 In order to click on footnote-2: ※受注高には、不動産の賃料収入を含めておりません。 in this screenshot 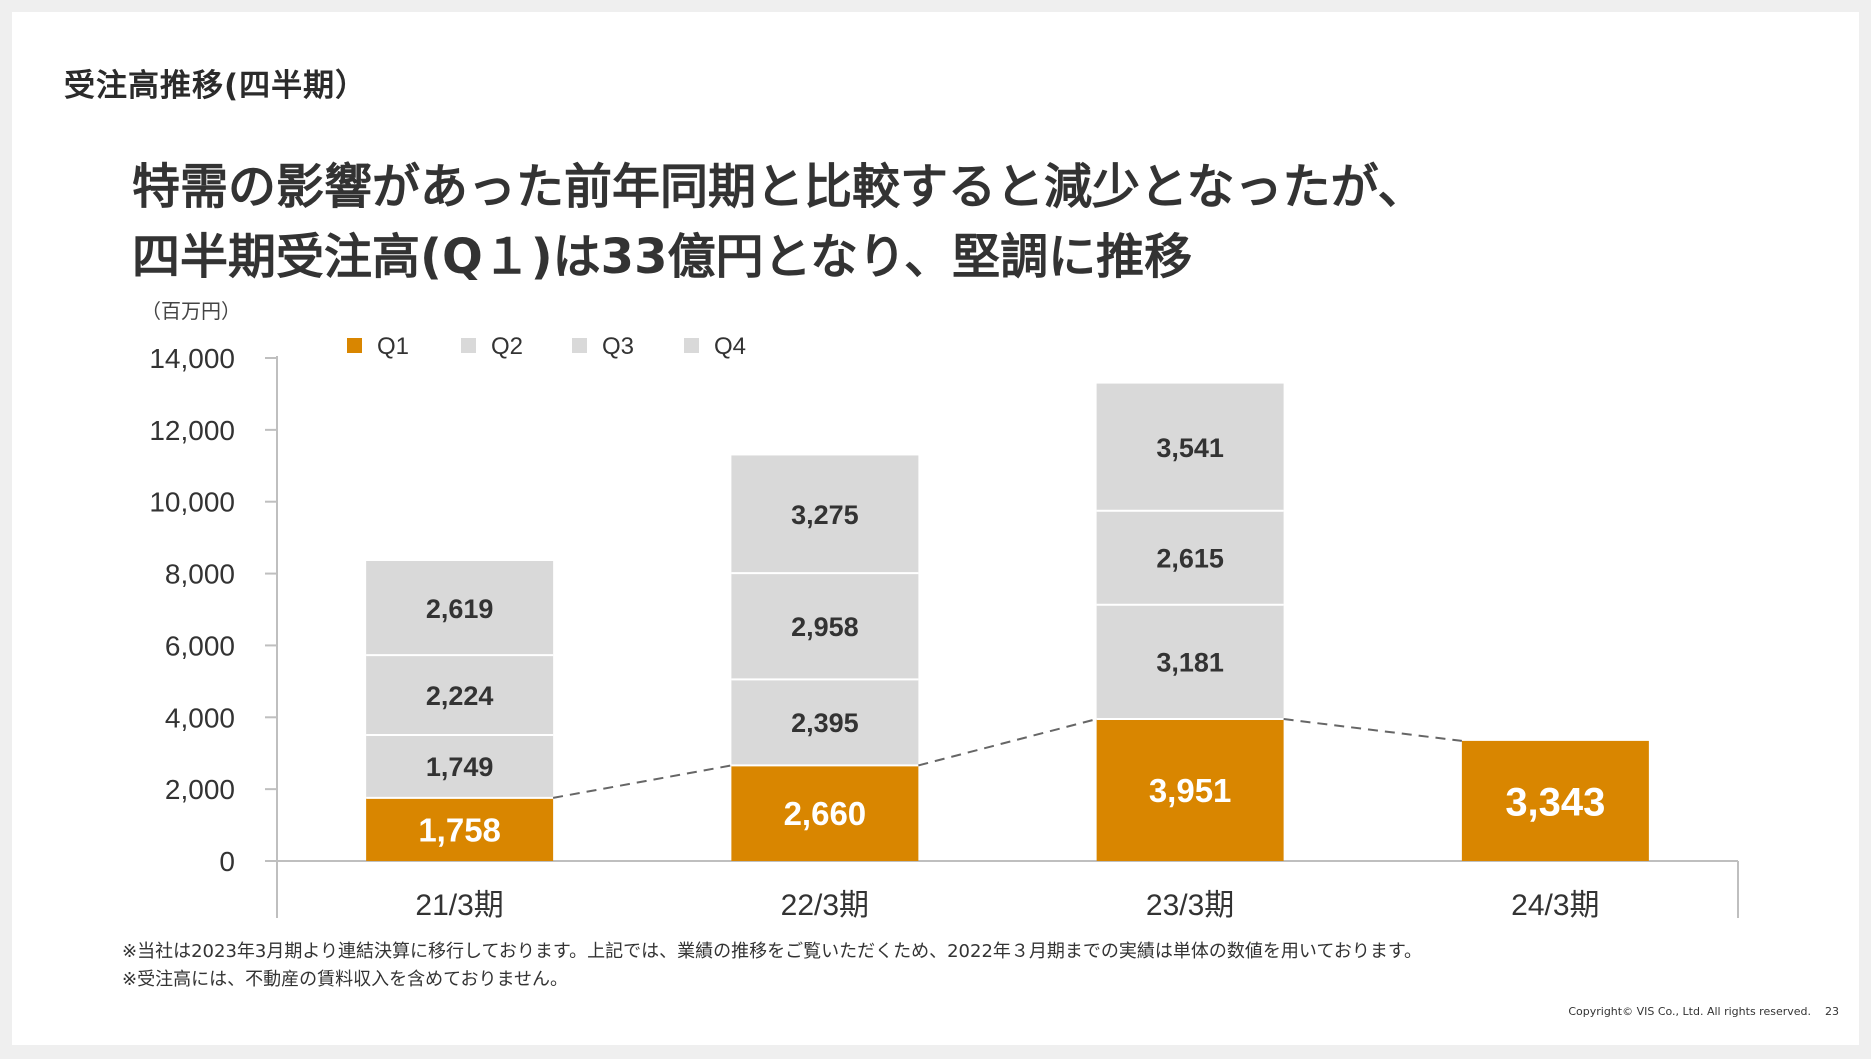, I will do `click(345, 979)`.